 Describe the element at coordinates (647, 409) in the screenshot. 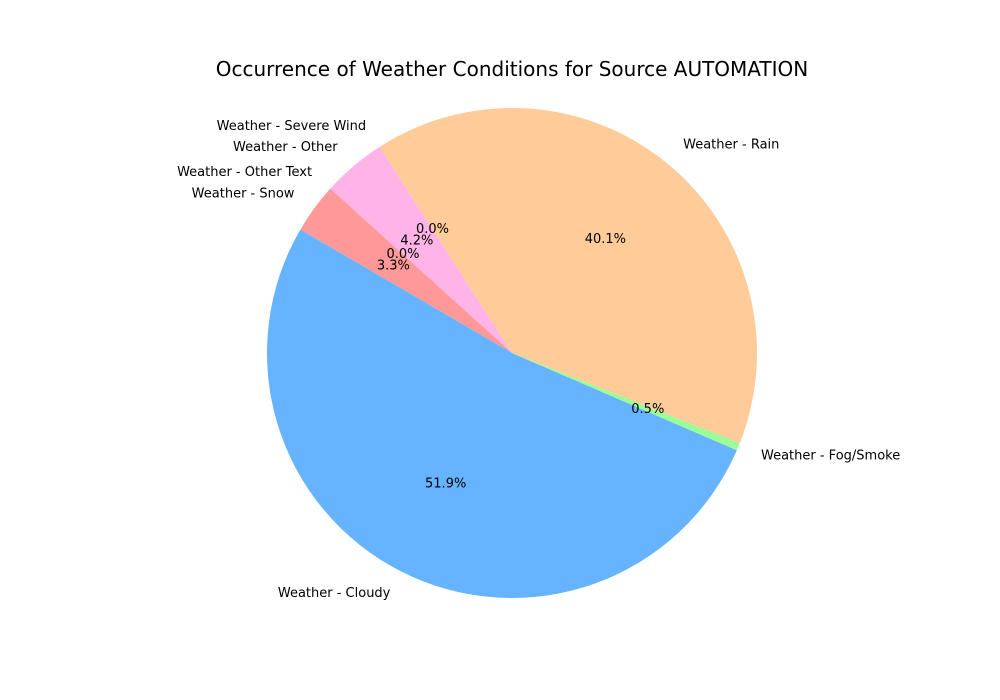

I see `slice-percent-weather-fog-smoke: 0.5%` at that location.